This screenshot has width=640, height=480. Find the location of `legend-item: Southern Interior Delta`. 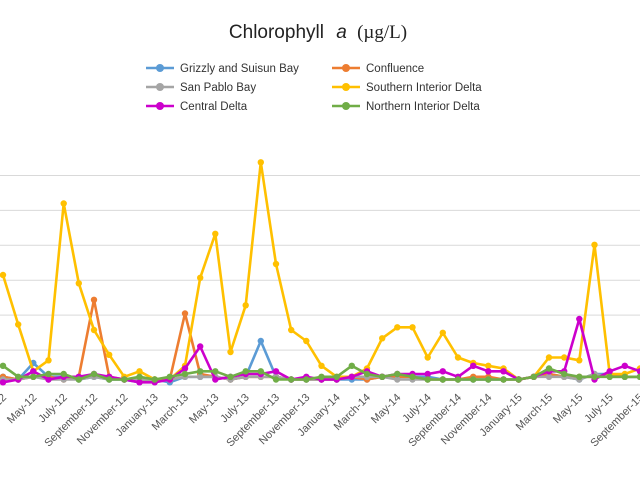

legend-item: Southern Interior Delta is located at coordinates (407, 88).